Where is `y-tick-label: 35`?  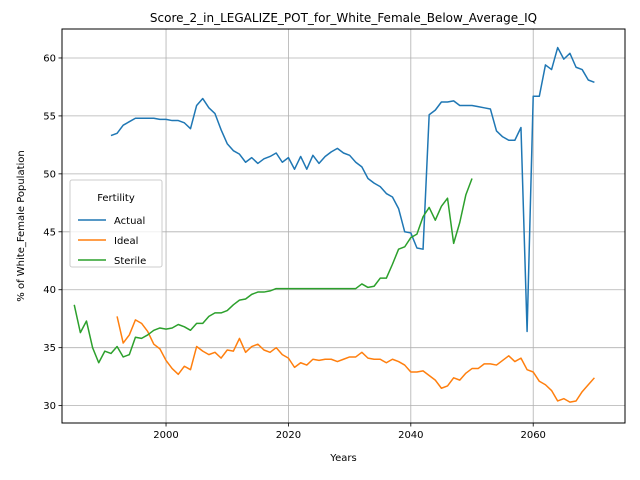 y-tick-label: 35 is located at coordinates (49, 348).